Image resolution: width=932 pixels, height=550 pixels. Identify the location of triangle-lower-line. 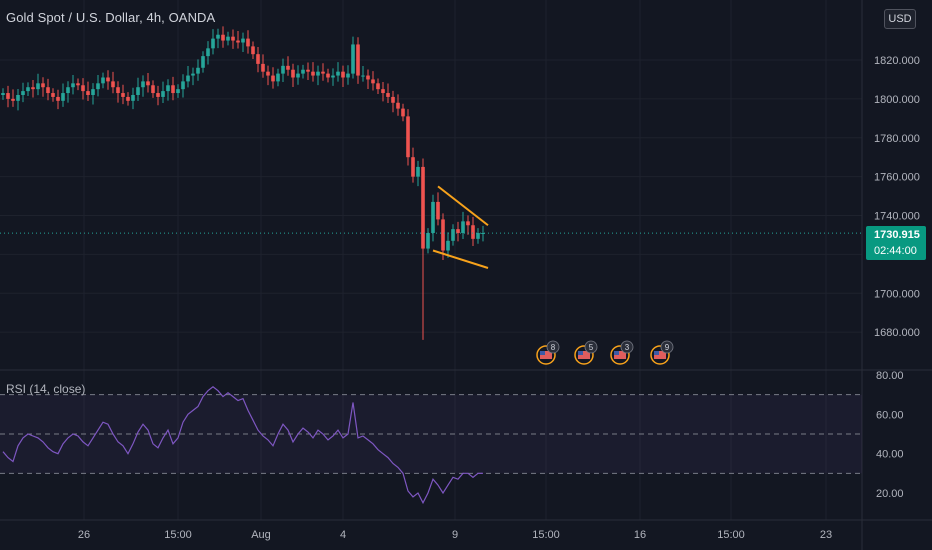
(460, 259).